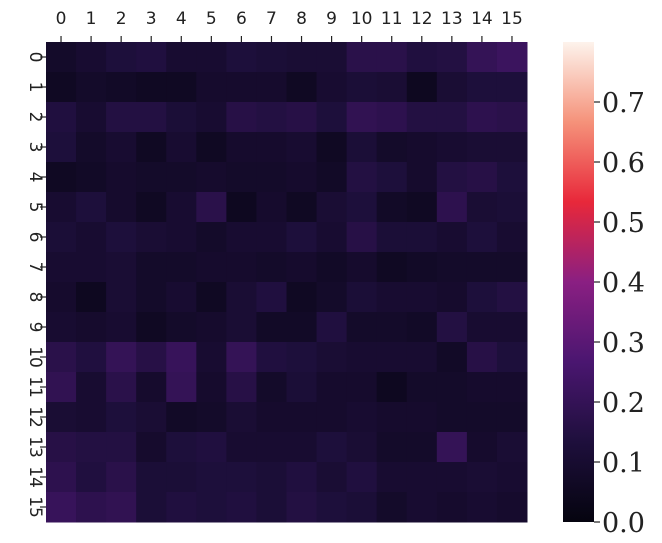 The image size is (662, 543). What do you see at coordinates (211, 19) in the screenshot?
I see `x-tick-label: 5` at bounding box center [211, 19].